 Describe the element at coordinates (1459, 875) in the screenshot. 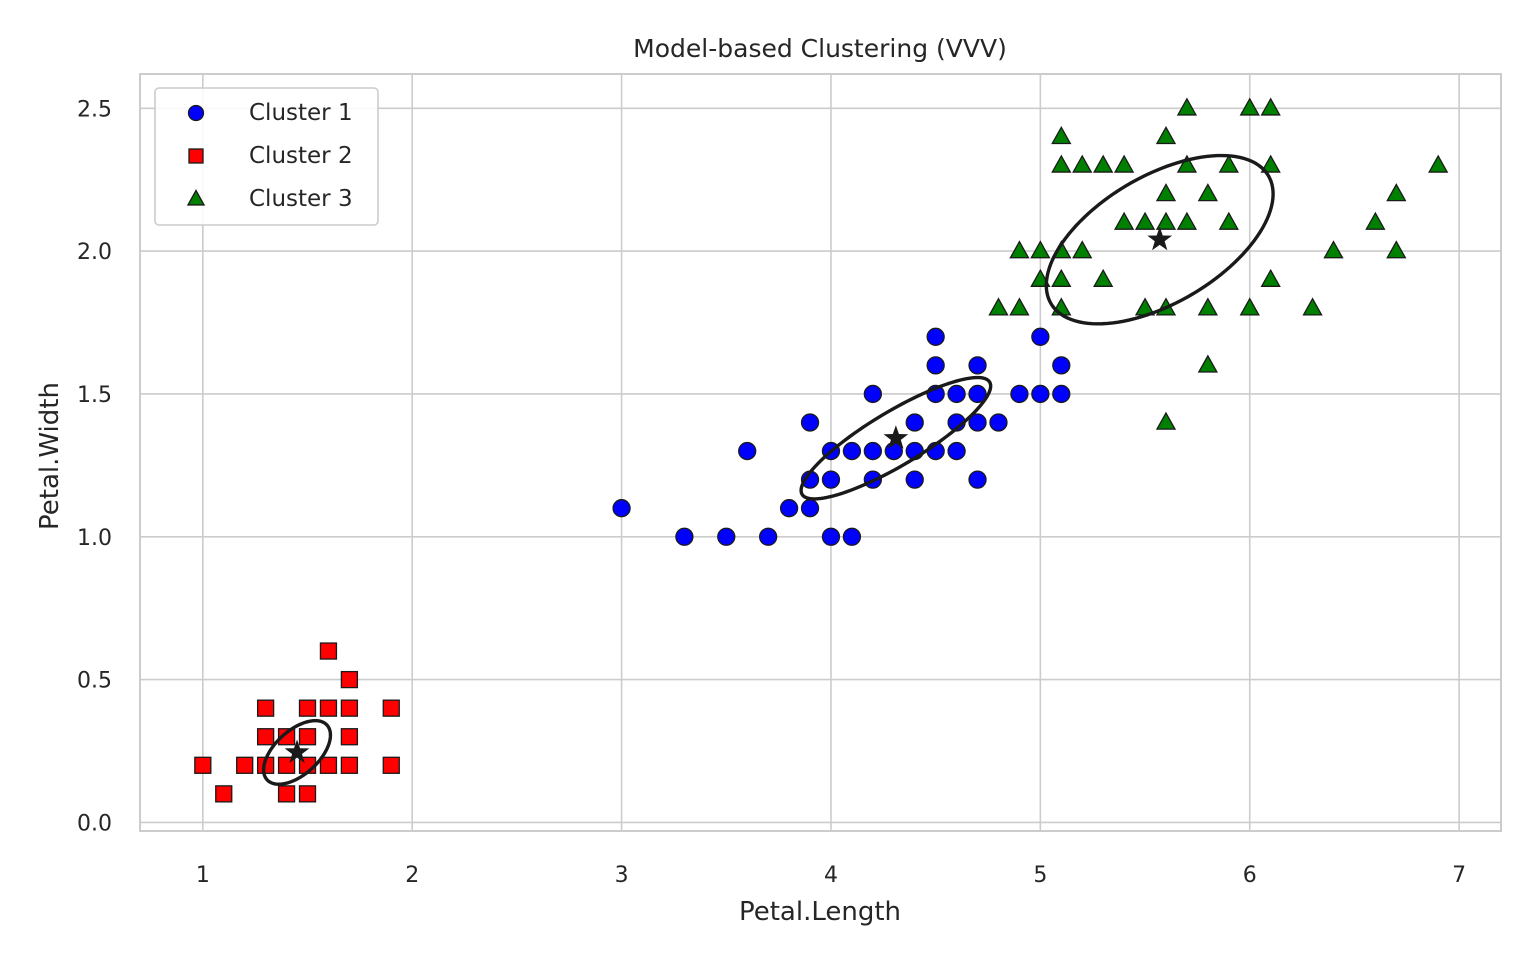

I see `x-tick-label: 7` at that location.